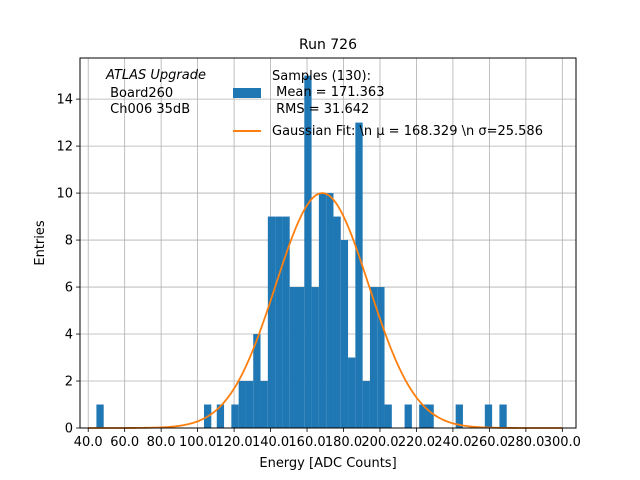  Describe the element at coordinates (64, 100) in the screenshot. I see `y-tick-label: 14` at that location.